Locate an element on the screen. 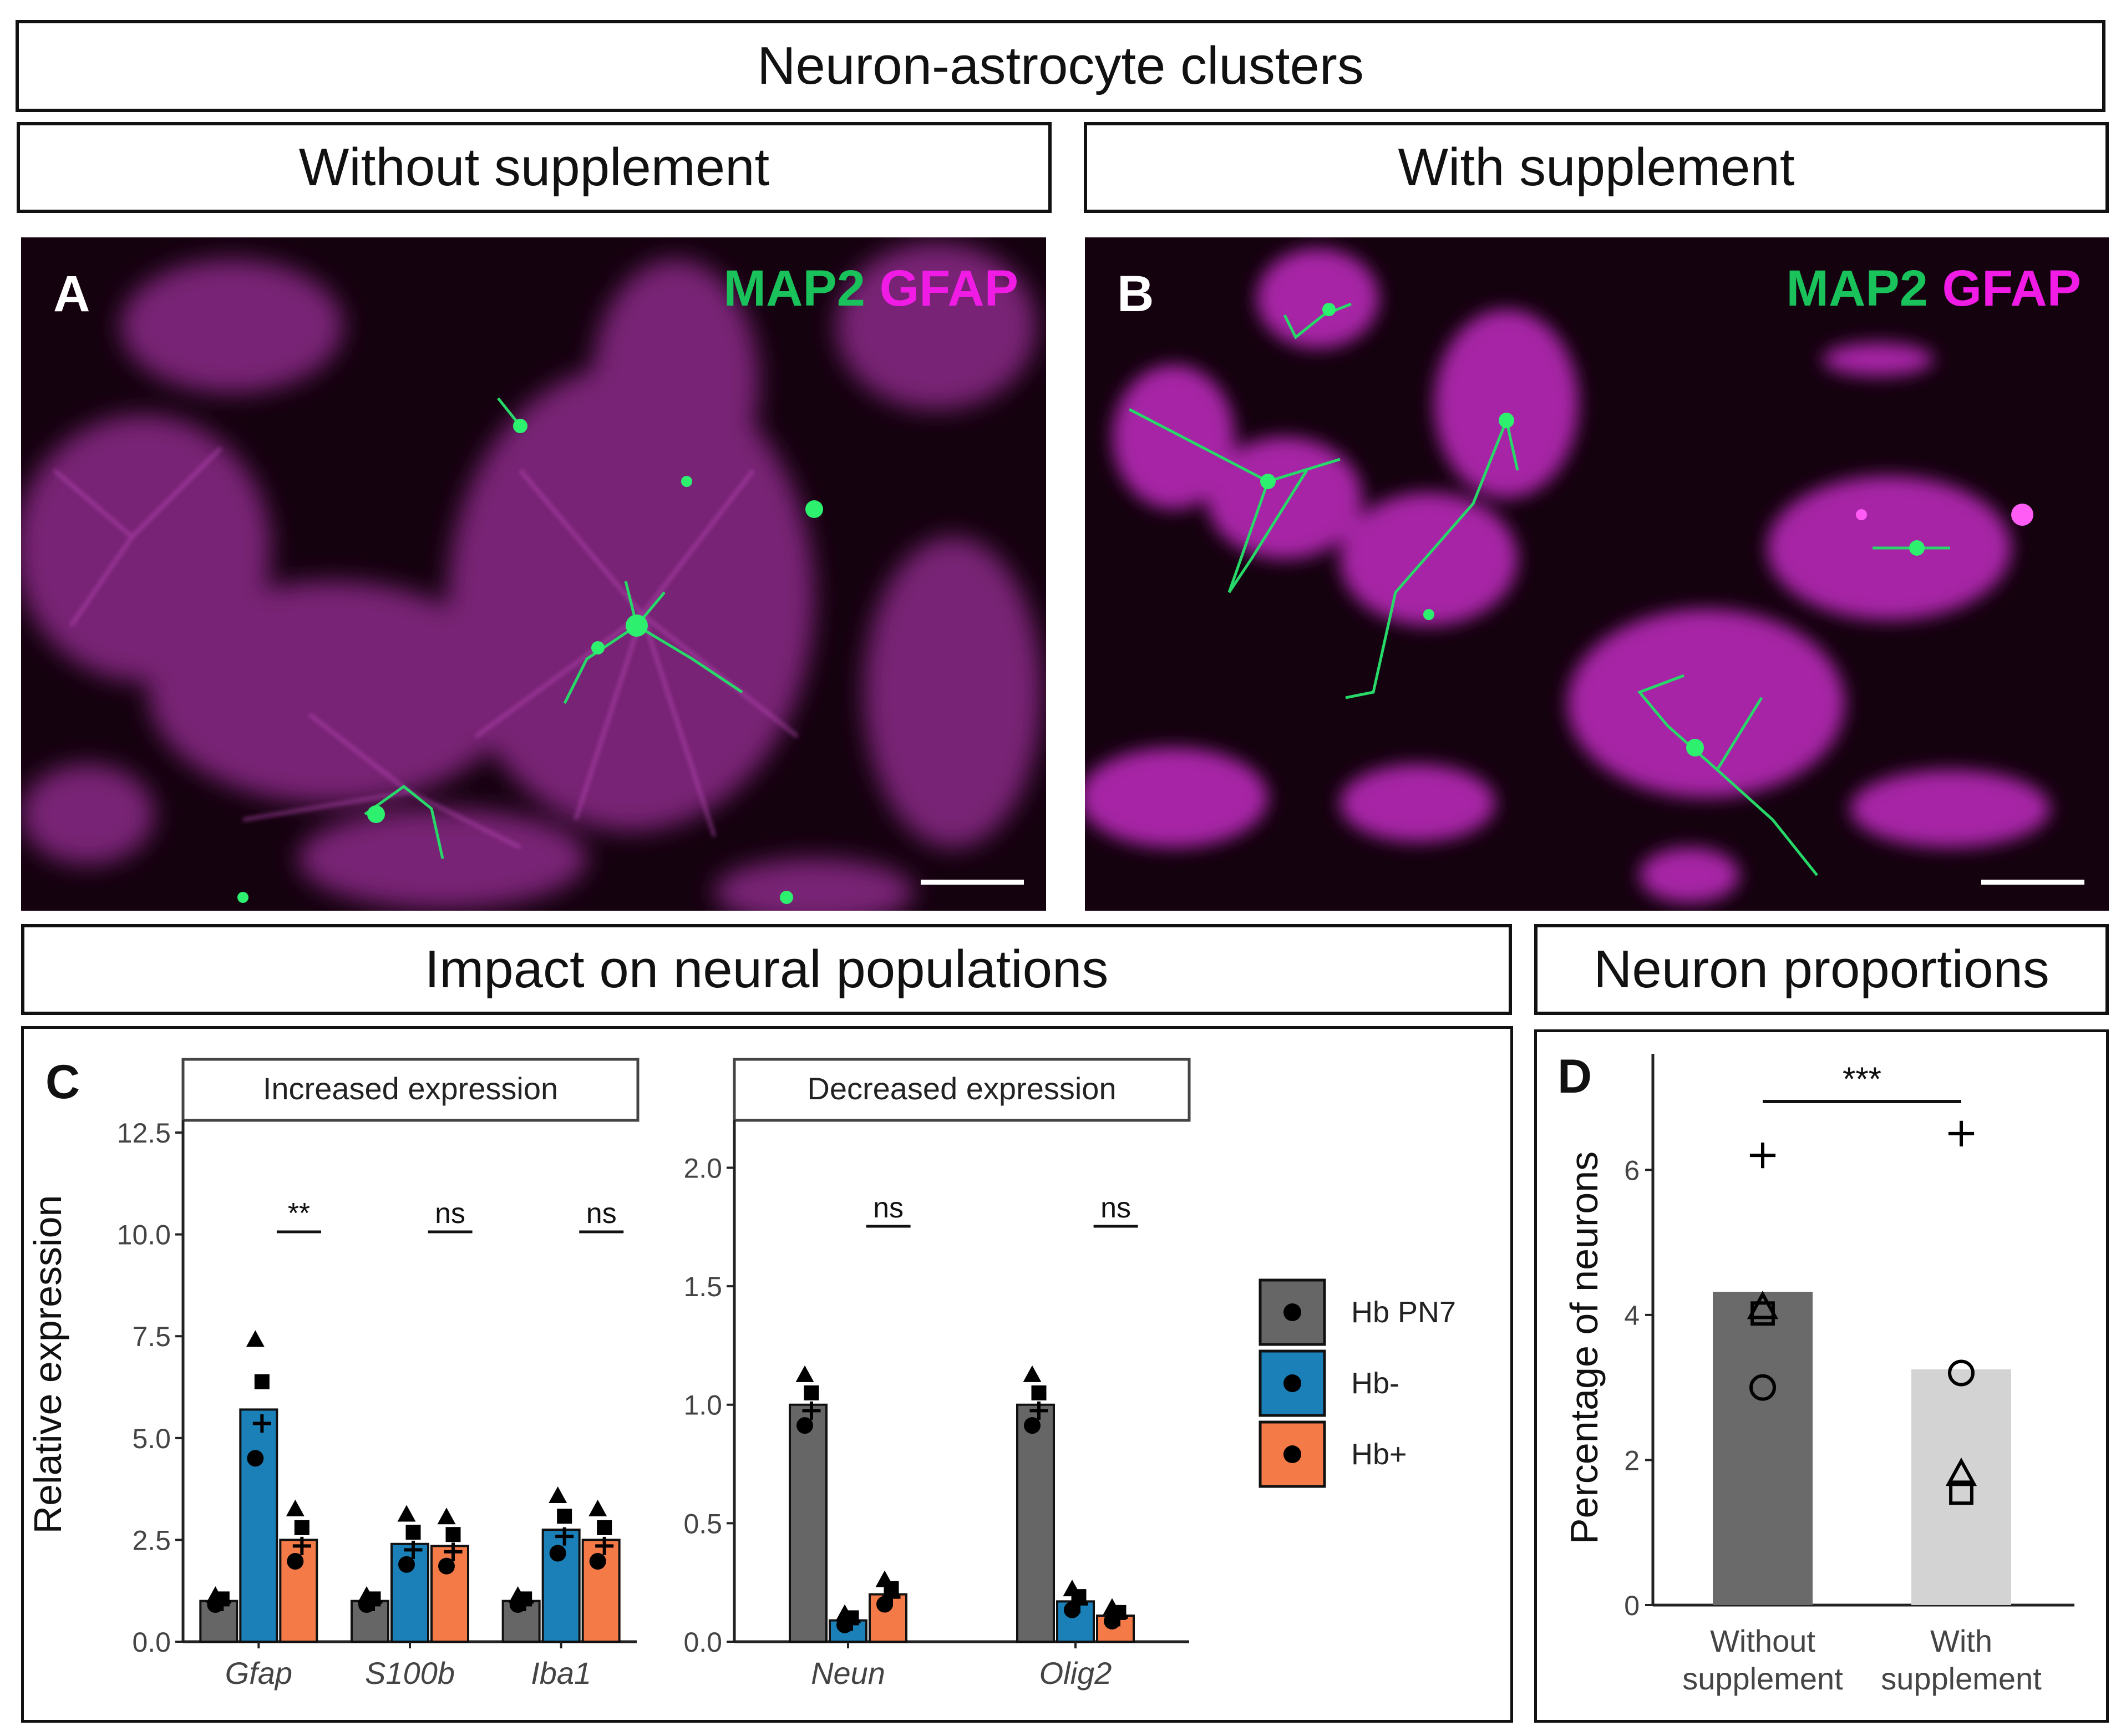  y-tick-label-0-2: 5.0 is located at coordinates (151, 1438).